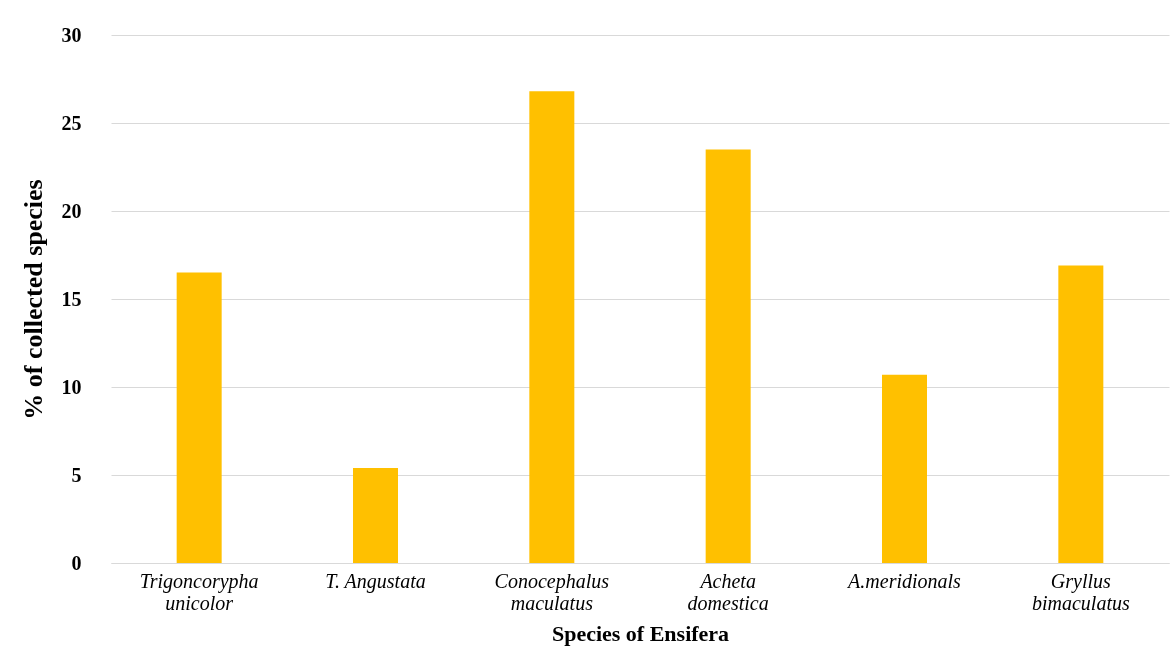  I want to click on y-tick-label: 25, so click(71, 122).